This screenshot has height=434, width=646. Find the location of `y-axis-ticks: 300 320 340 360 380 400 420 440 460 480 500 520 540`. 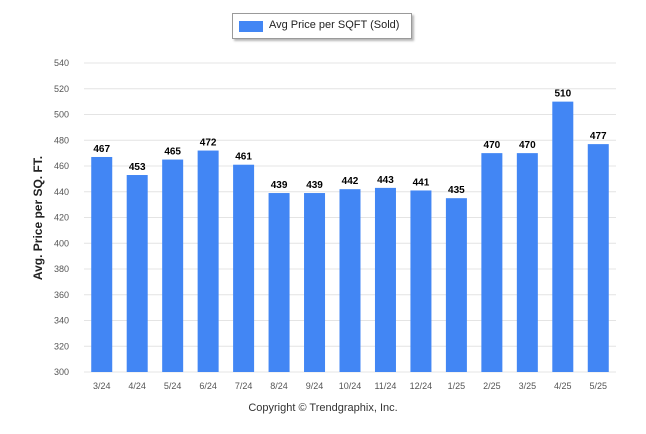

y-axis-ticks: 300 320 340 360 380 400 420 440 460 480 500 520 540 is located at coordinates (61, 217).